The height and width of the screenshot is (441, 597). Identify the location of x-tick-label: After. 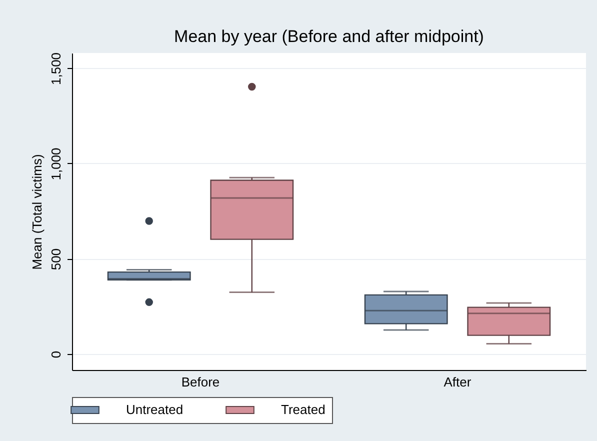
(458, 382).